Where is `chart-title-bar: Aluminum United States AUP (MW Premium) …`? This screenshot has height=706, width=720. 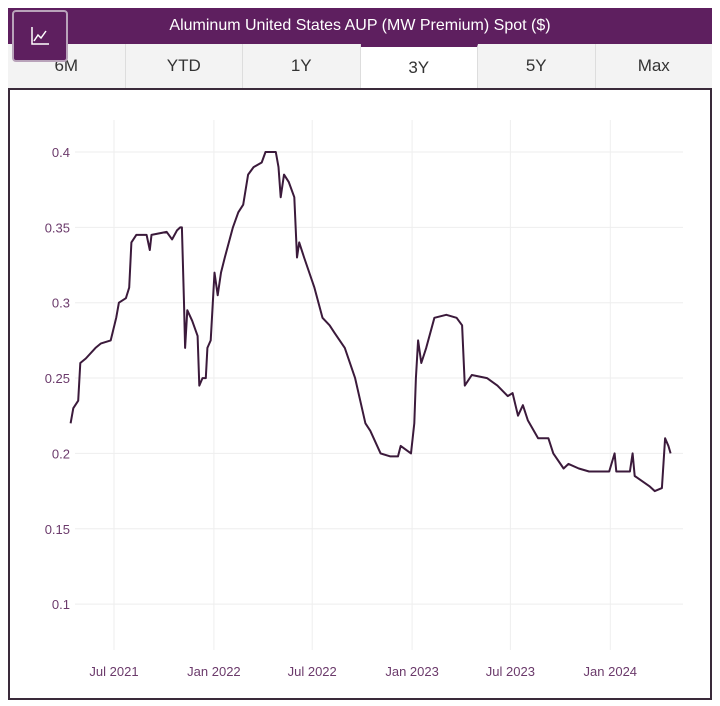 chart-title-bar: Aluminum United States AUP (MW Premium) … is located at coordinates (360, 26).